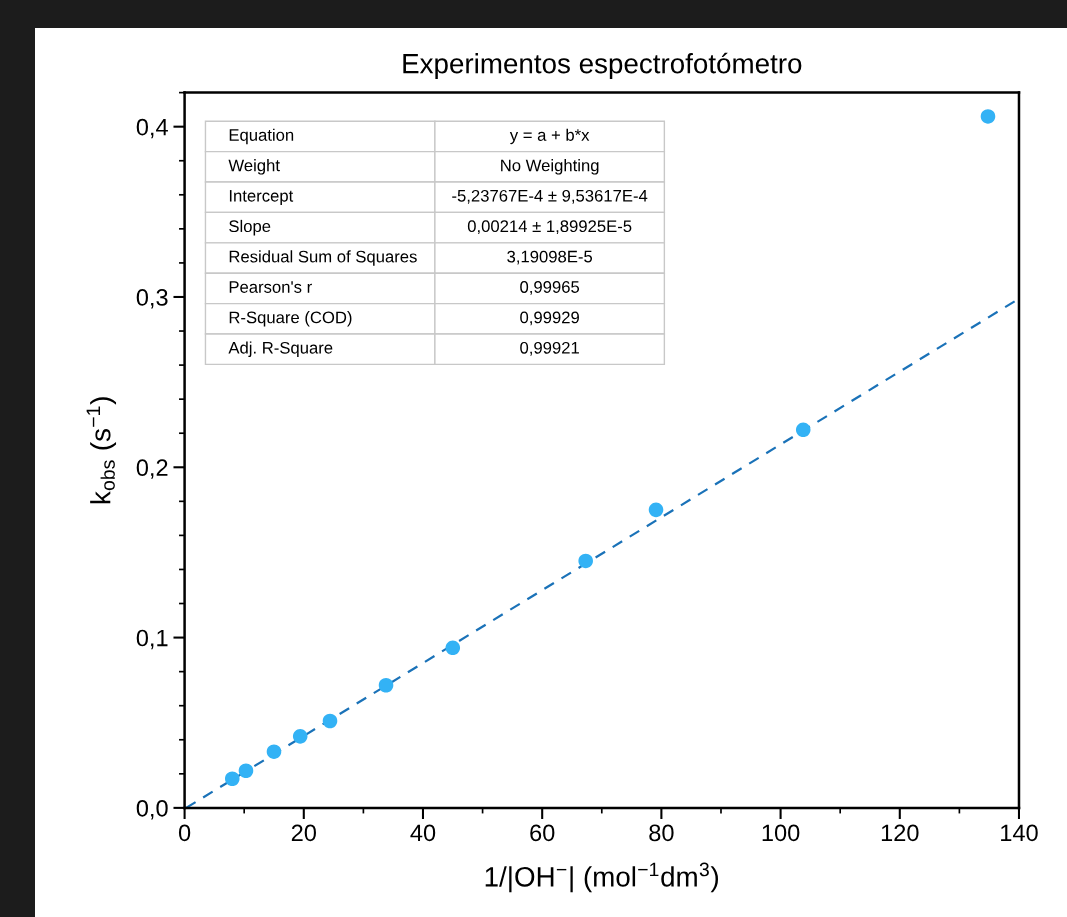  What do you see at coordinates (152, 469) in the screenshot?
I see `y-tick-label: 0,2` at bounding box center [152, 469].